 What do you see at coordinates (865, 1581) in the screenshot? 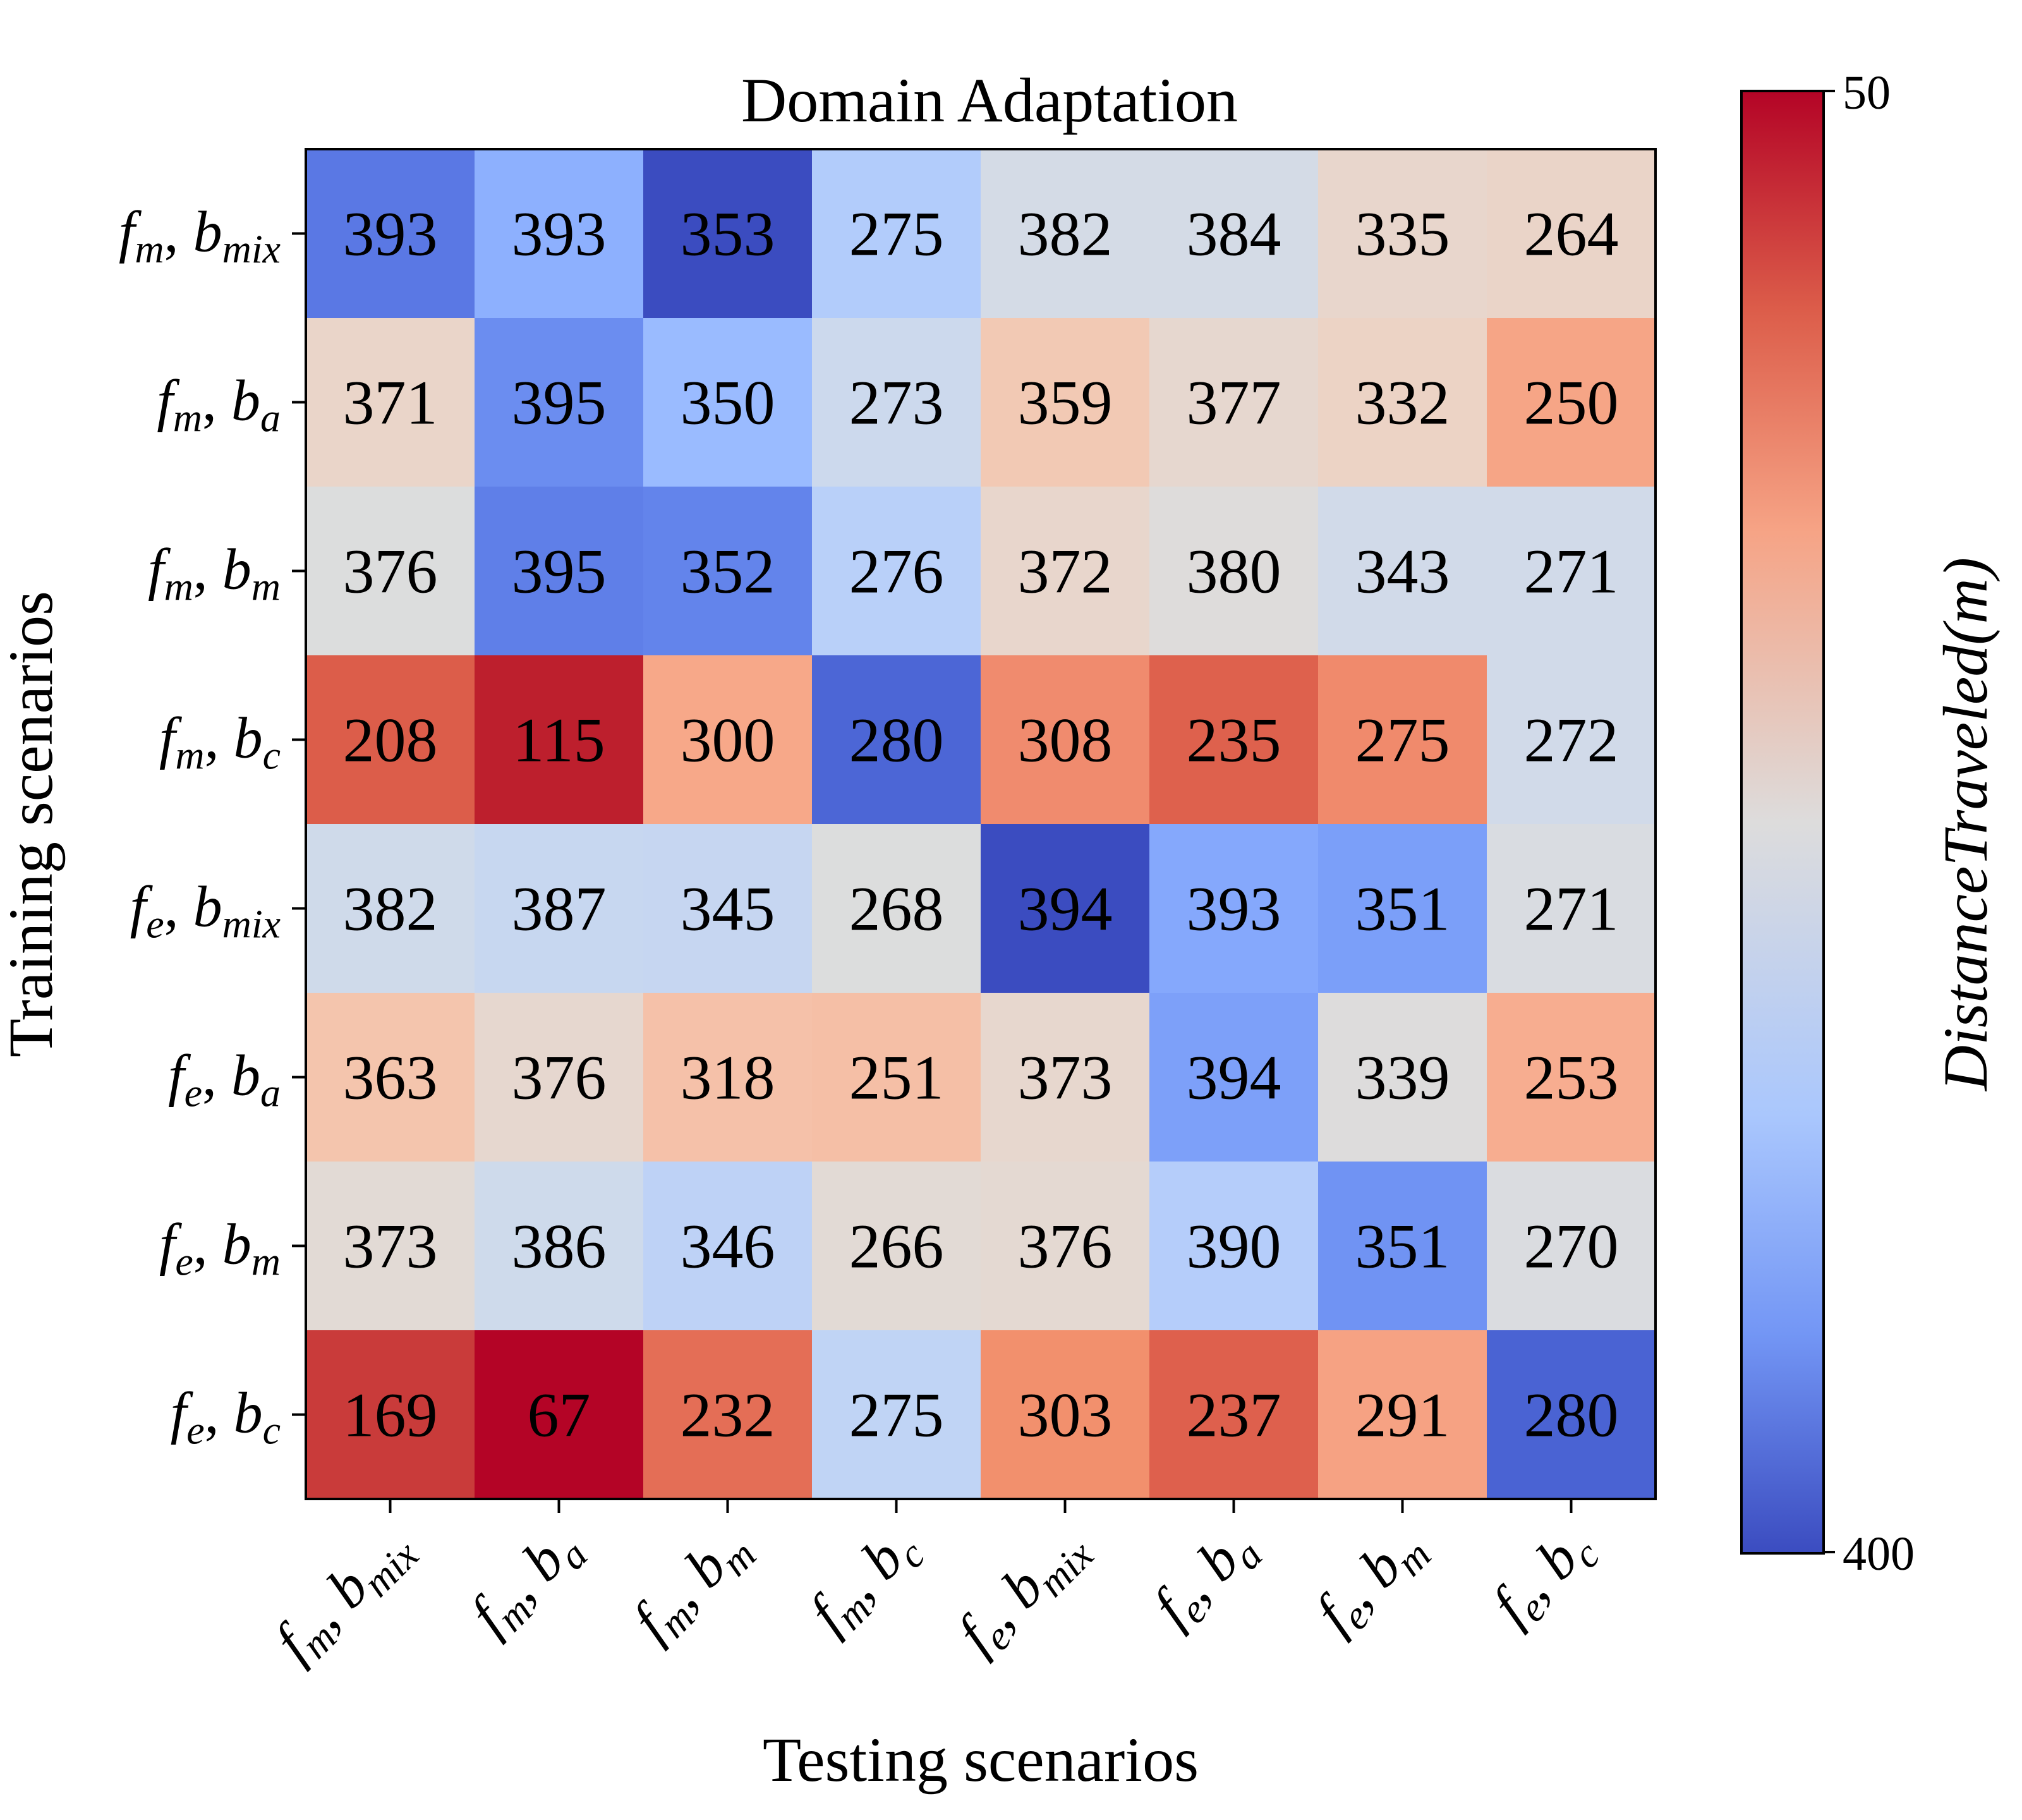
I see `x-tick-label: fm, bc` at bounding box center [865, 1581].